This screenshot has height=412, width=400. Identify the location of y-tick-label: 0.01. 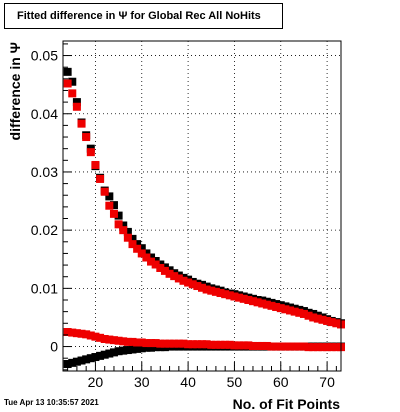
(44, 288).